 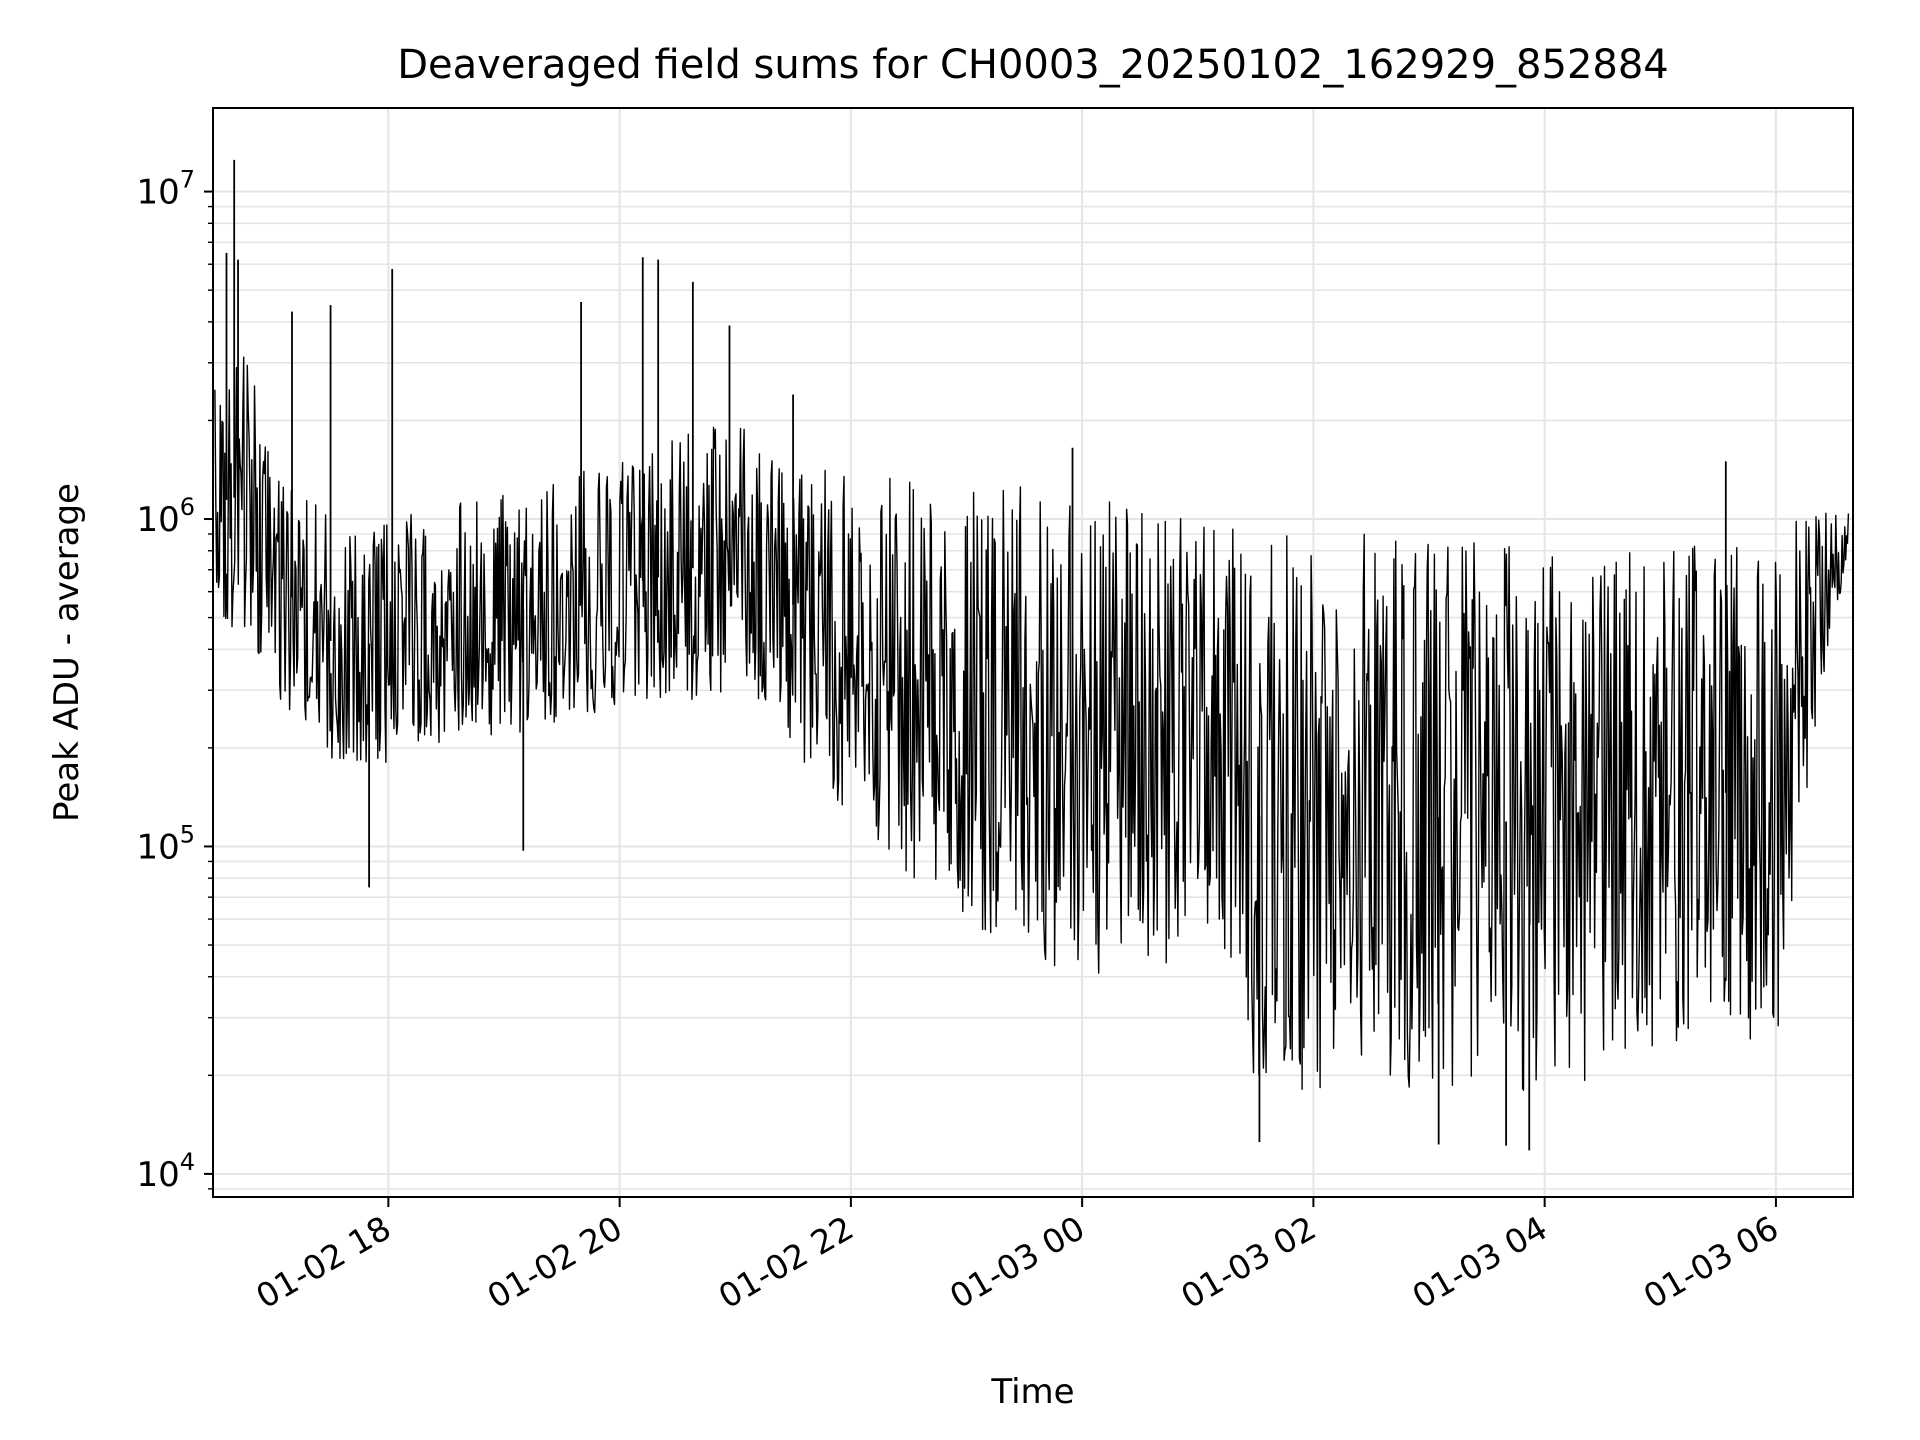 I want to click on x-axis-label: Time, so click(x=1032, y=1392).